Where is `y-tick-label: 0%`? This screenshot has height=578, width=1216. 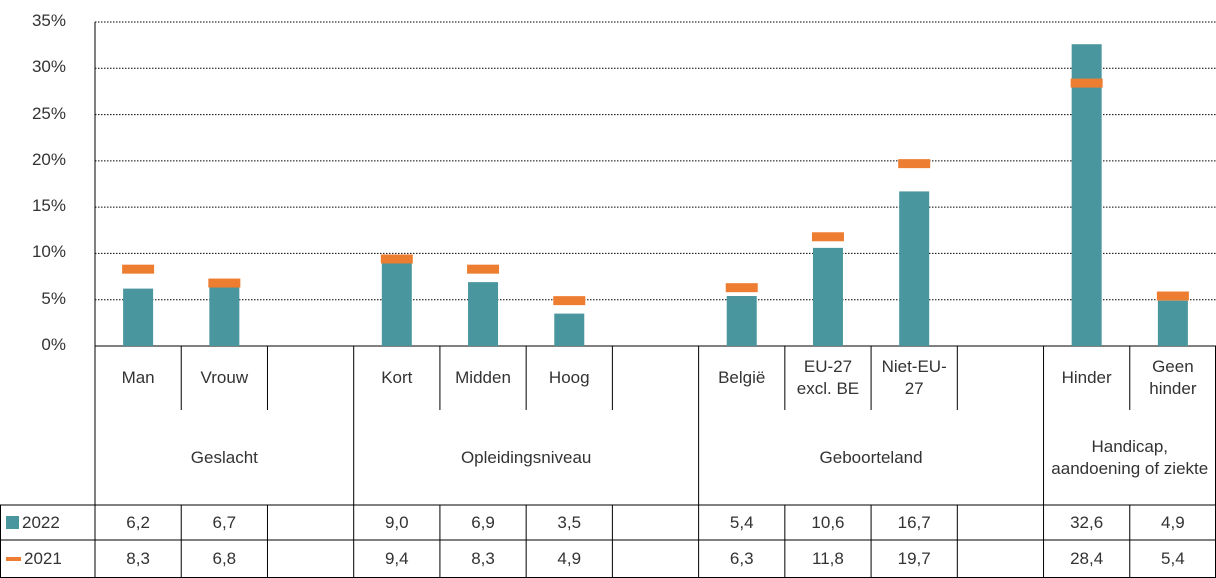
y-tick-label: 0% is located at coordinates (53, 344).